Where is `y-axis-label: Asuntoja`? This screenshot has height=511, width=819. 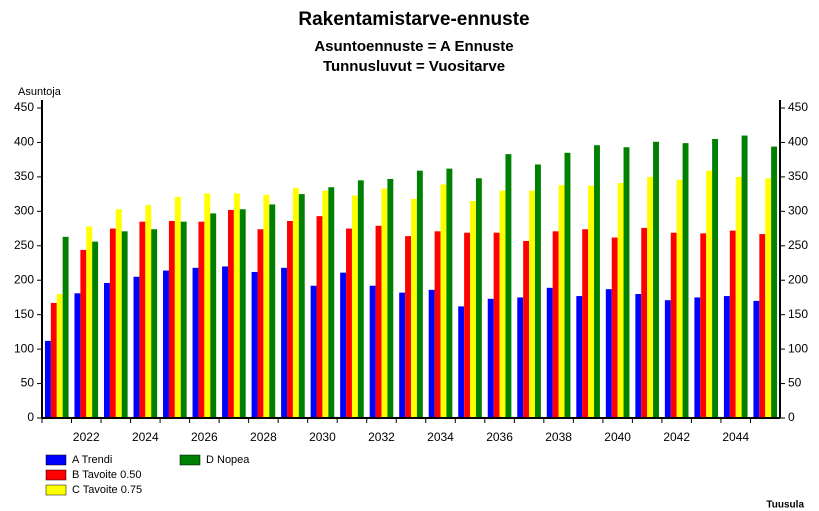
y-axis-label: Asuntoja is located at coordinates (40, 92).